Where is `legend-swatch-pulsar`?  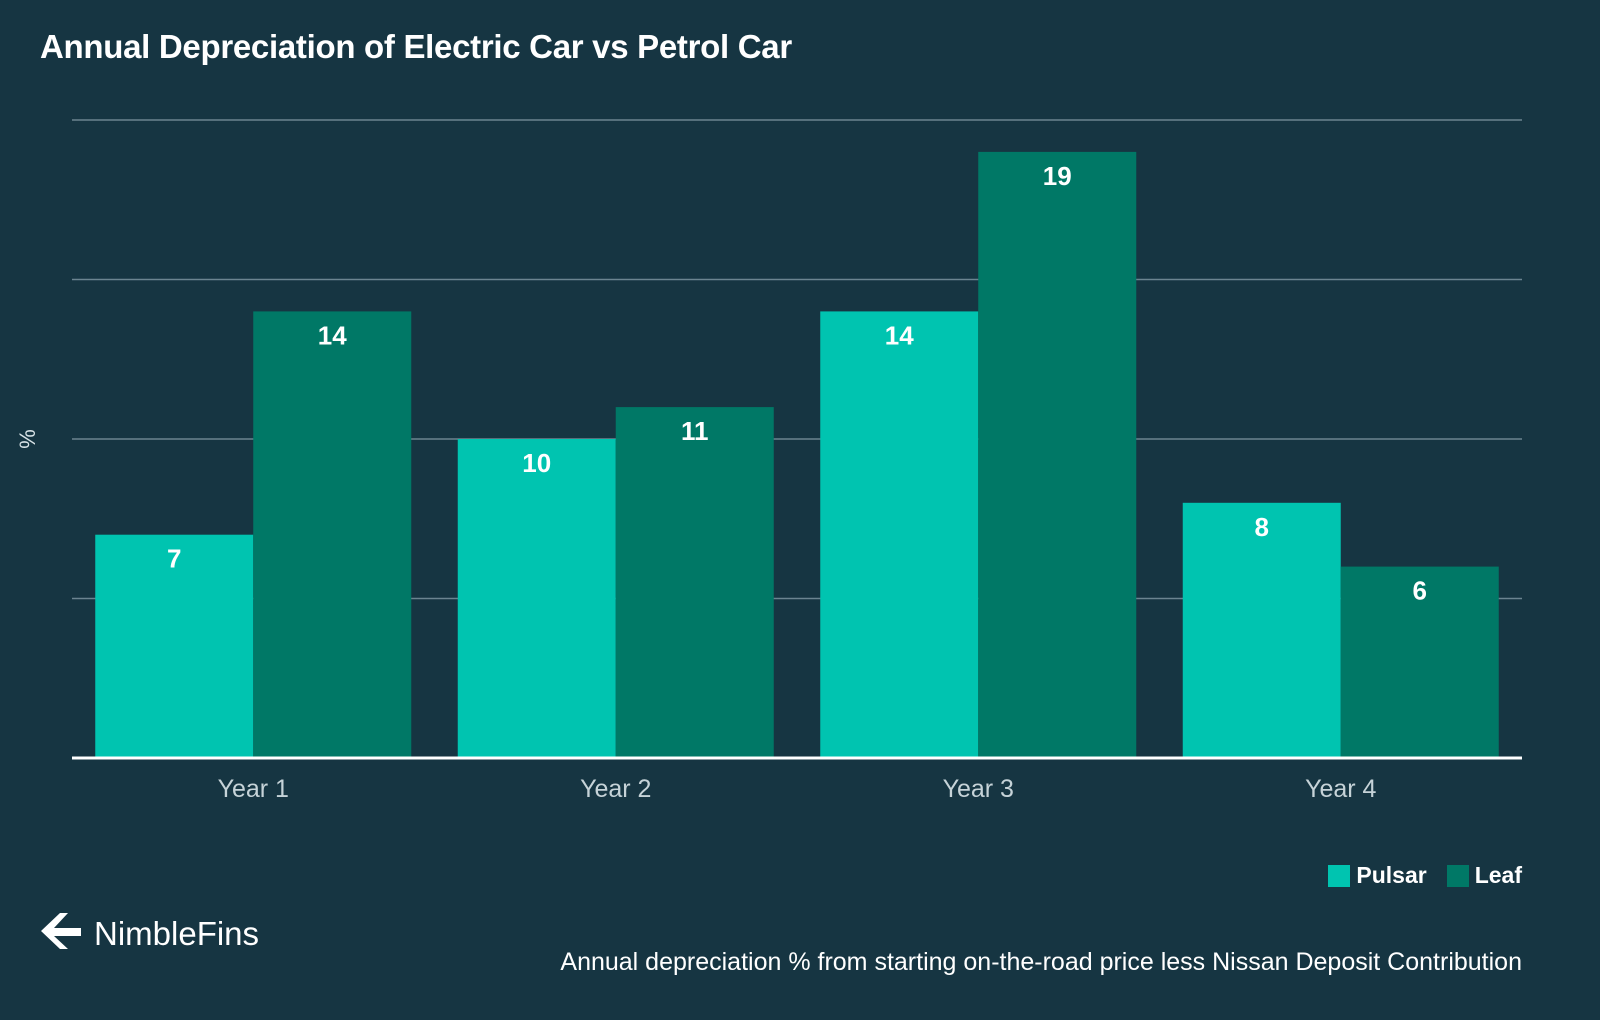 legend-swatch-pulsar is located at coordinates (1339, 875).